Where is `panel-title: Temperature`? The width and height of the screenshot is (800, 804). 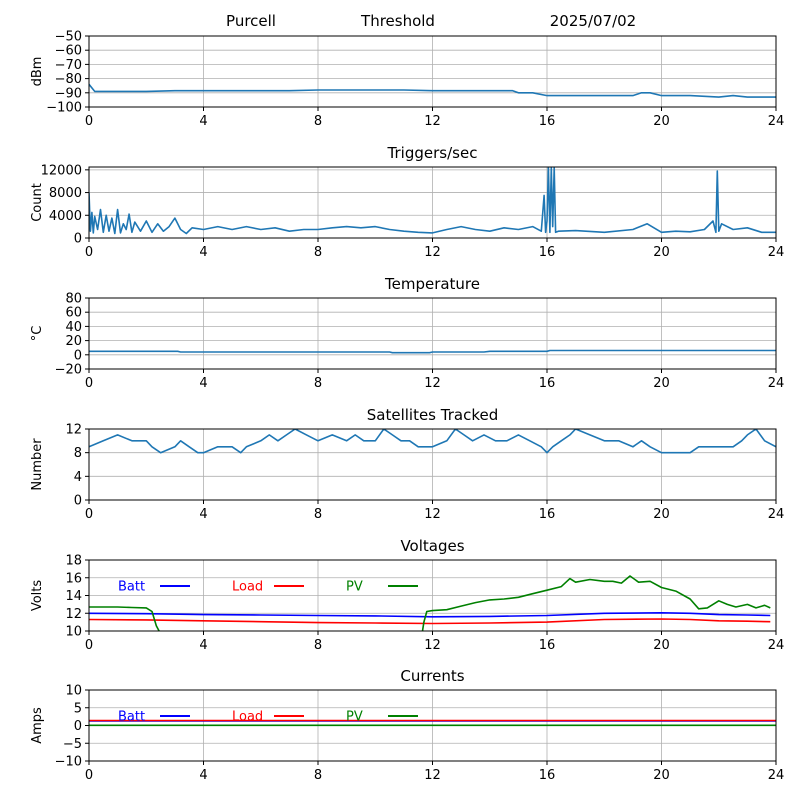 panel-title: Temperature is located at coordinates (432, 284).